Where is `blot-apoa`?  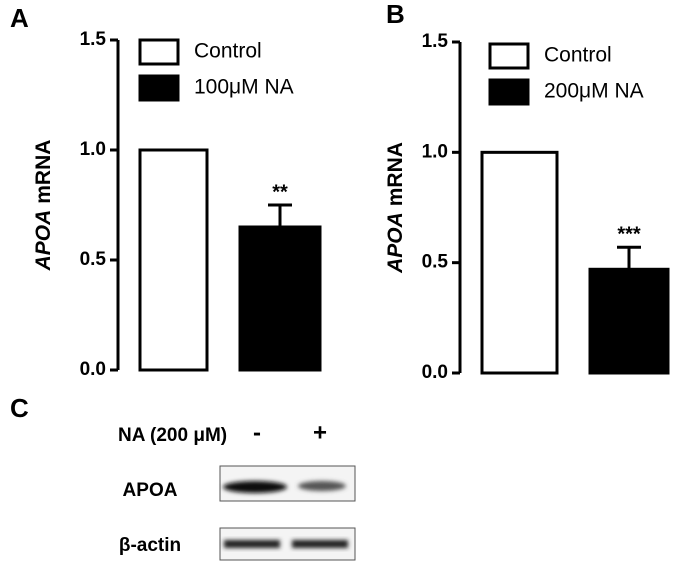
blot-apoa is located at coordinates (287, 483).